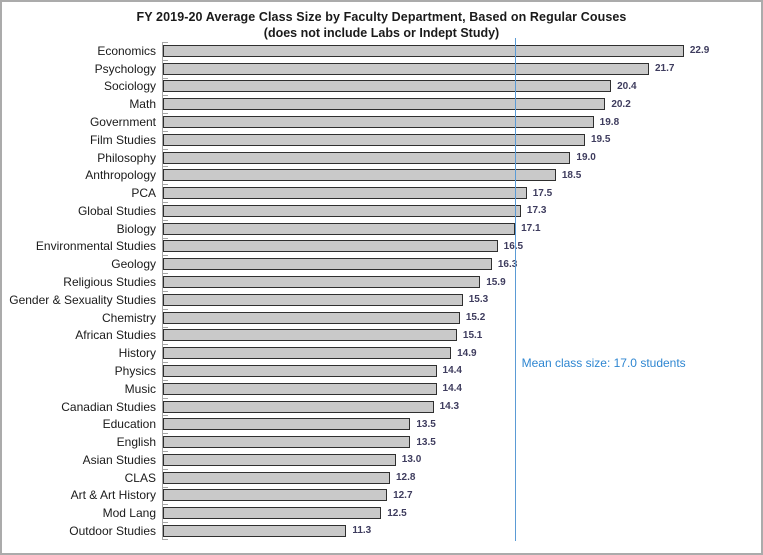 The image size is (763, 555). Describe the element at coordinates (109, 282) in the screenshot. I see `category-label: Religious Studies` at that location.